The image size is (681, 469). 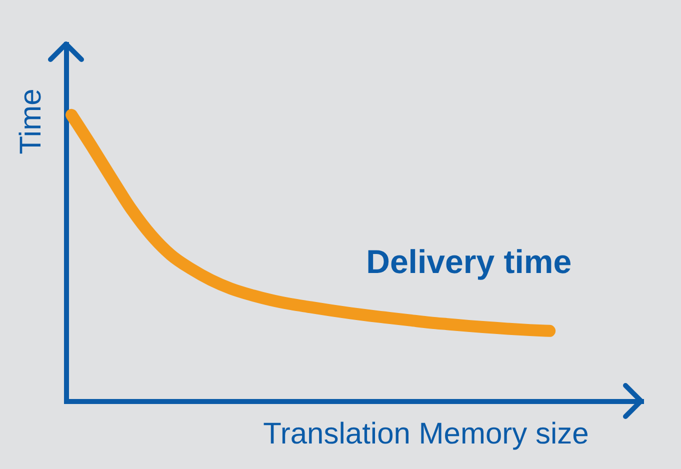 I want to click on y-axis-title: Time, so click(x=31, y=121).